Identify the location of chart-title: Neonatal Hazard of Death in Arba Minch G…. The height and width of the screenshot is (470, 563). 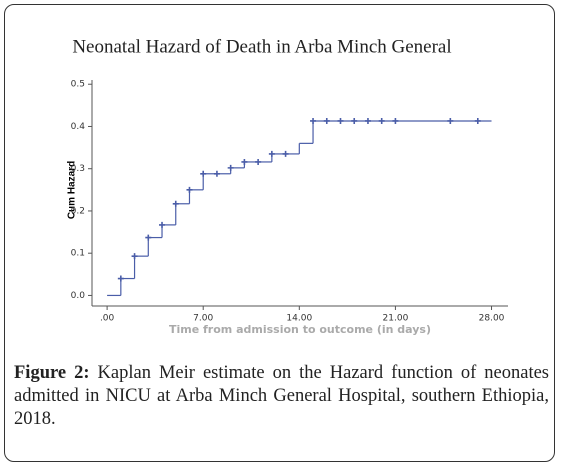
(261, 46).